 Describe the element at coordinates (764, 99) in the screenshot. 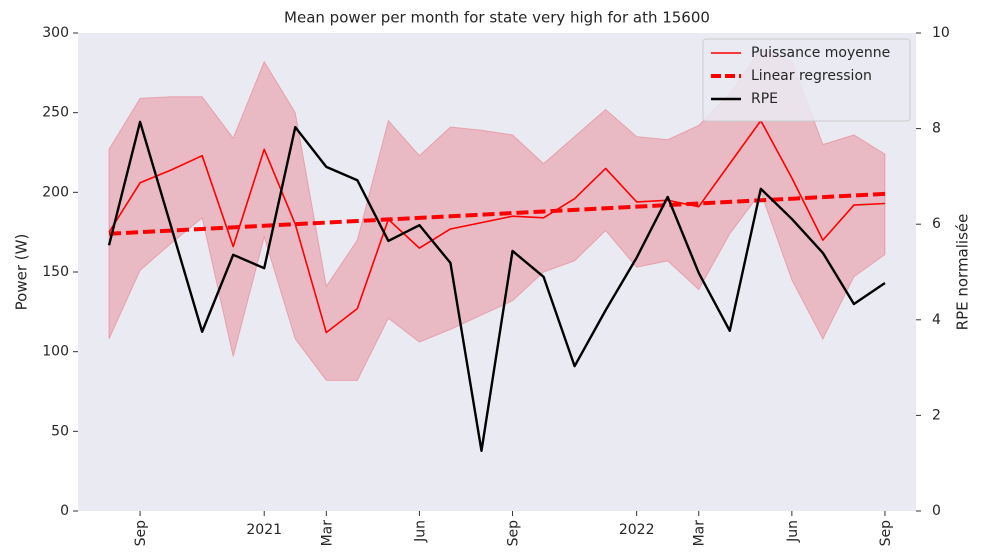

I see `legend-label: RPE` at that location.